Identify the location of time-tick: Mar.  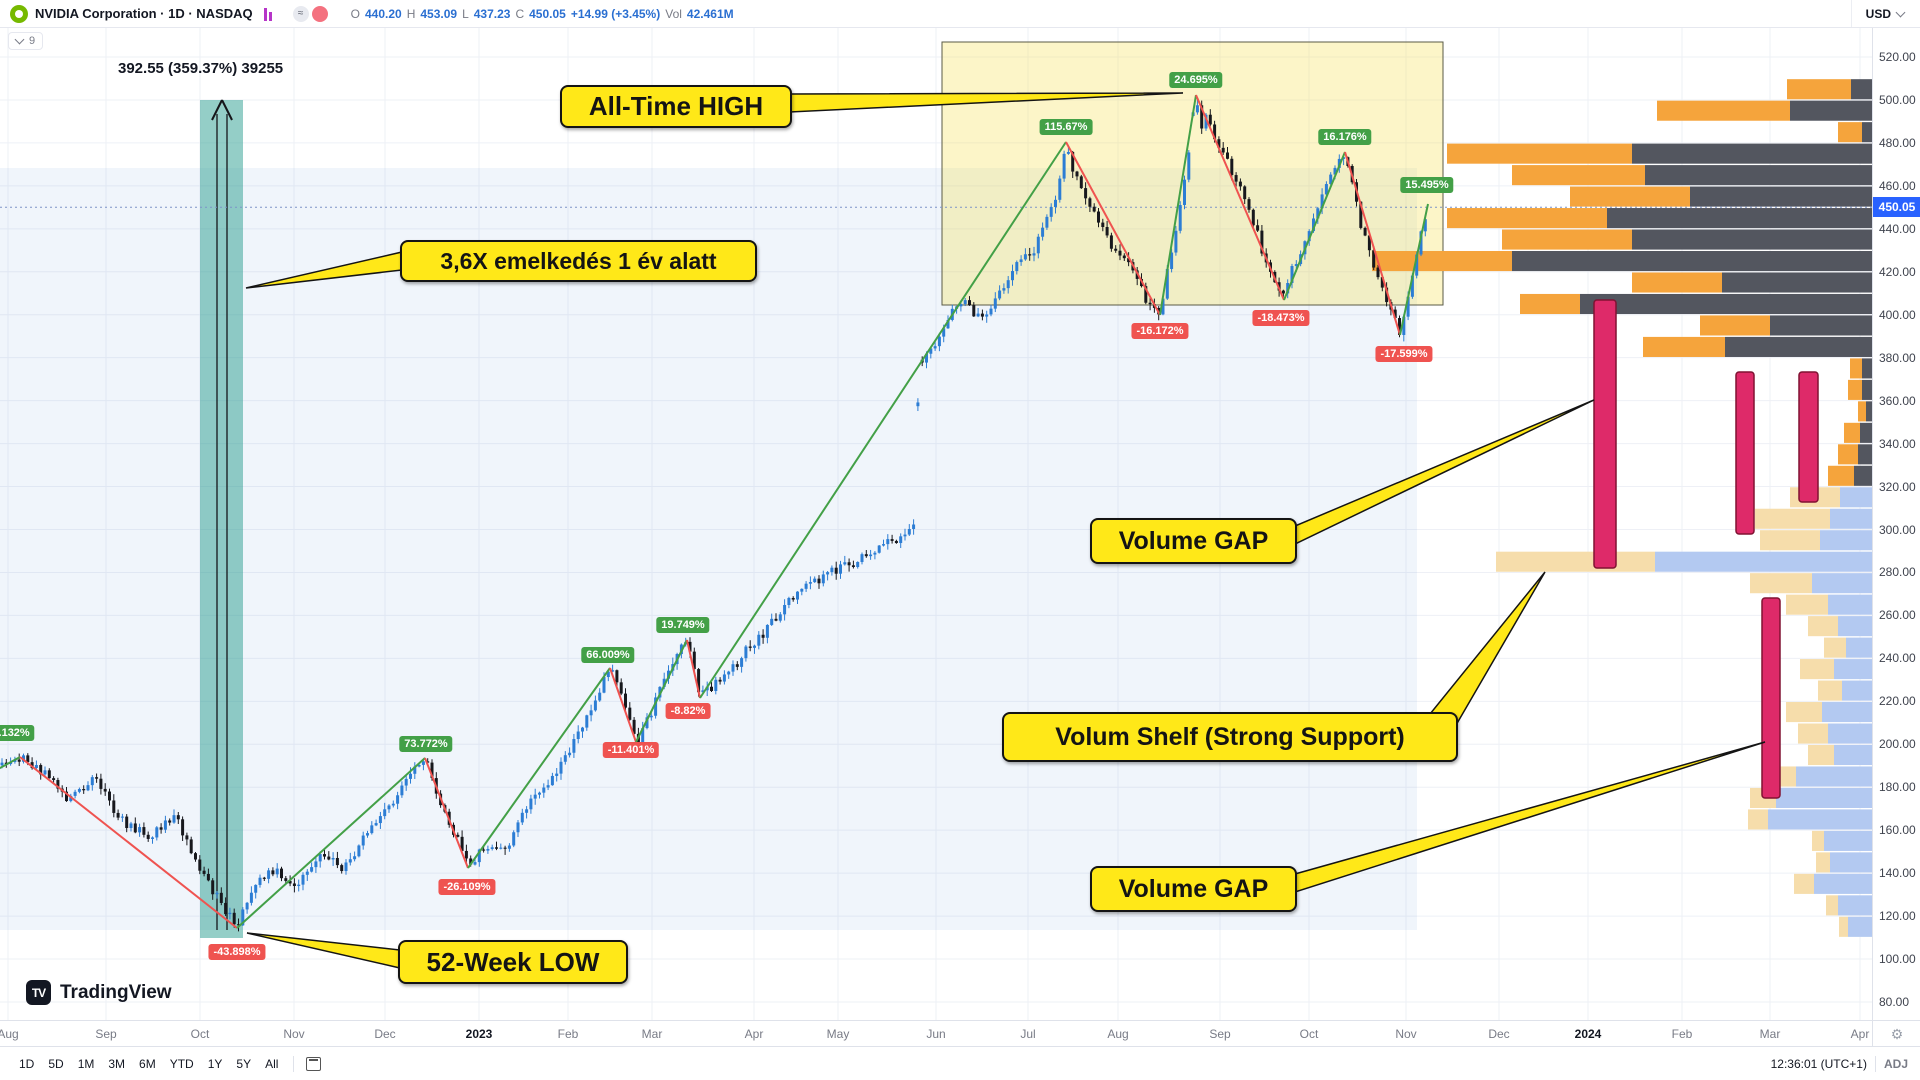
(652, 1034).